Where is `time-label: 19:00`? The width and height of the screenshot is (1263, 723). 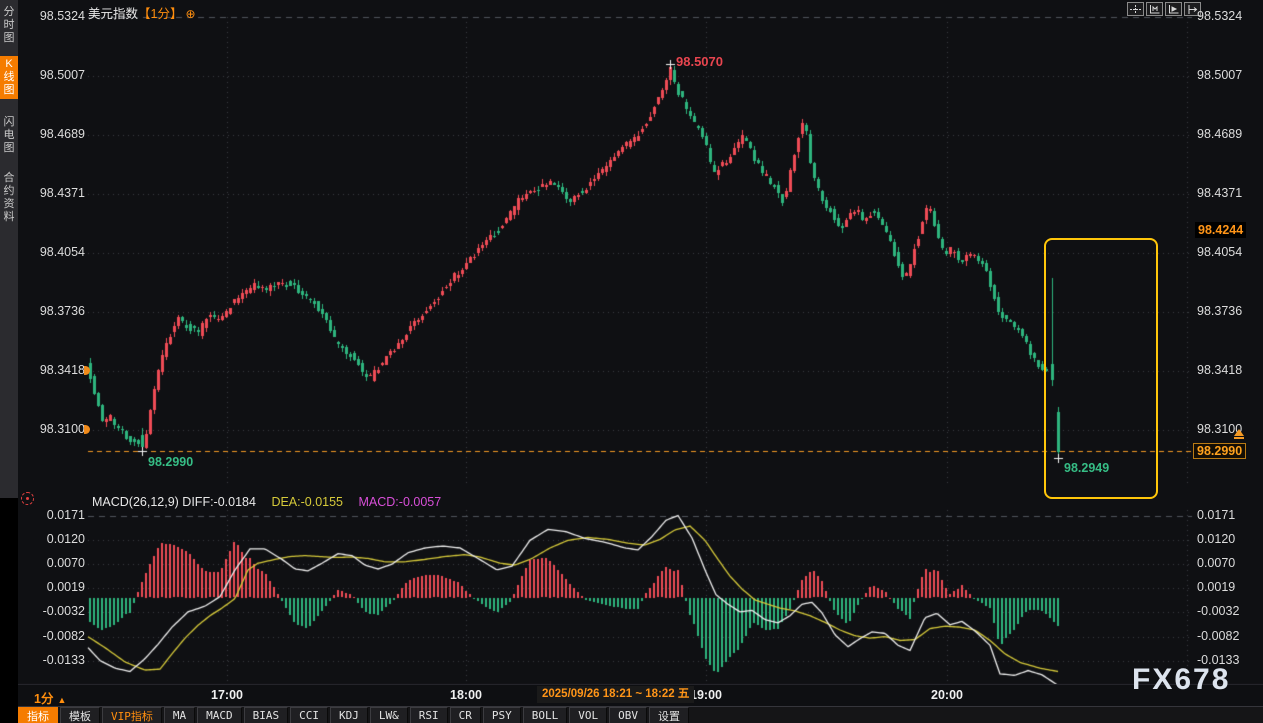
time-label: 19:00 is located at coordinates (706, 695).